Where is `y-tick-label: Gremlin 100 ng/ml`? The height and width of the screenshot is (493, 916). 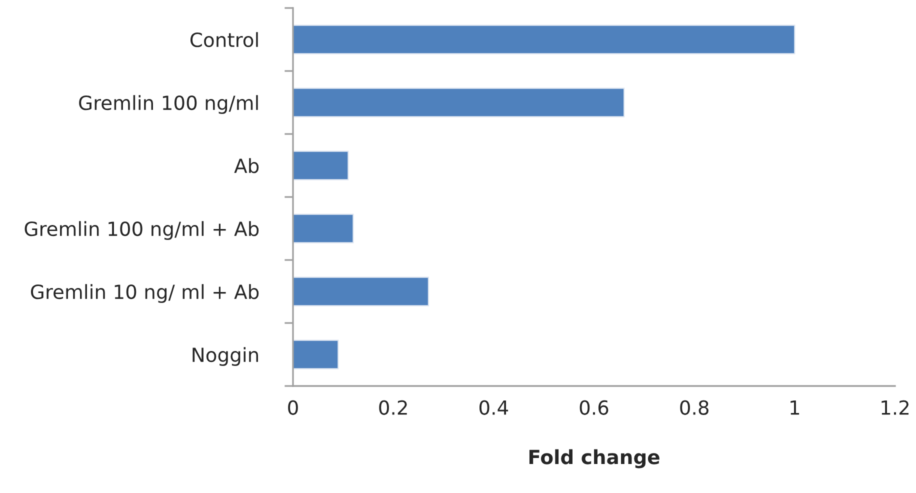
y-tick-label: Gremlin 100 ng/ml is located at coordinates (168, 104).